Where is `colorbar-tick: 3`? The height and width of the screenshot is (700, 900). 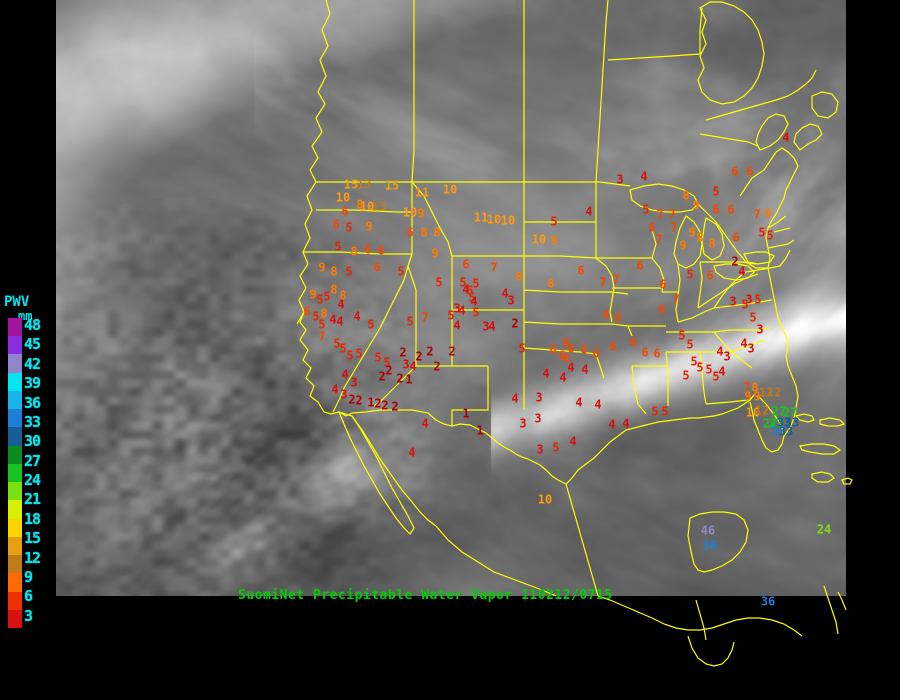
colorbar-tick: 3 is located at coordinates (28, 615).